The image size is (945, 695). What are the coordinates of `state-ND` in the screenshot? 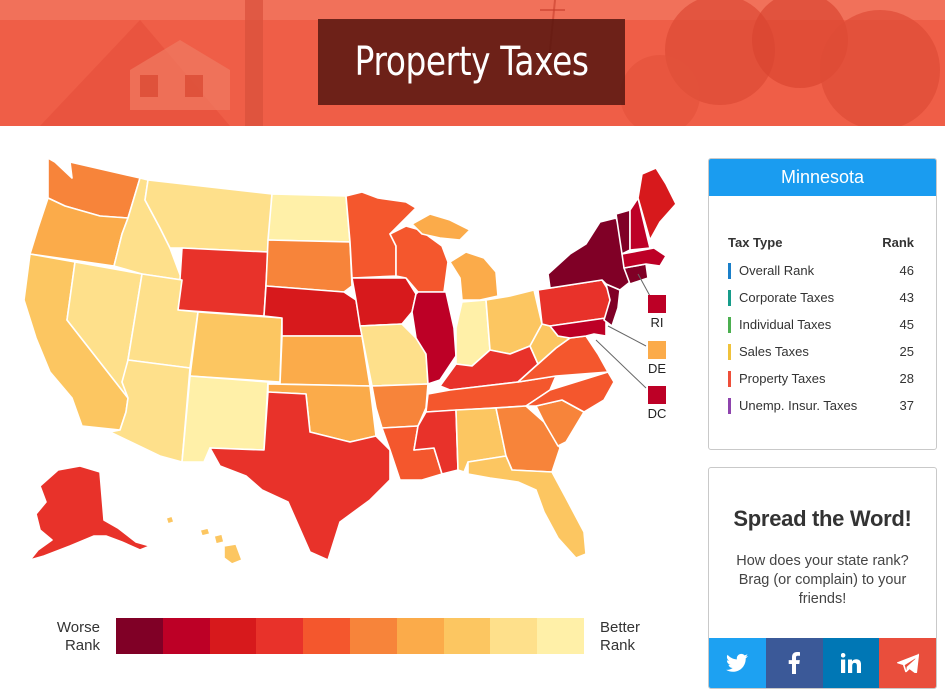 It's located at (309, 218).